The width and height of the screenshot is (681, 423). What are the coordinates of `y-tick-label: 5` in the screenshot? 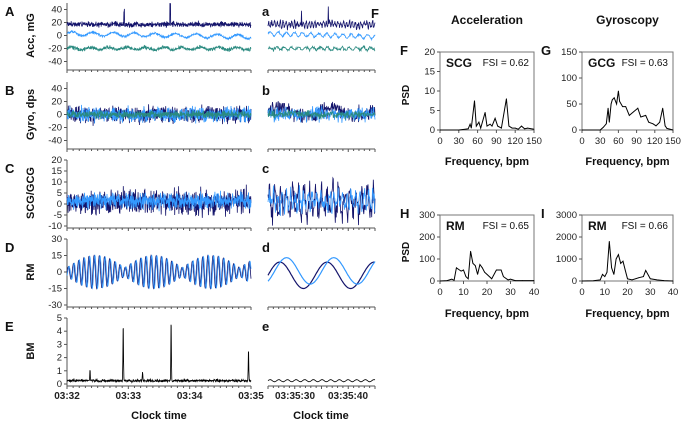 It's located at (432, 111).